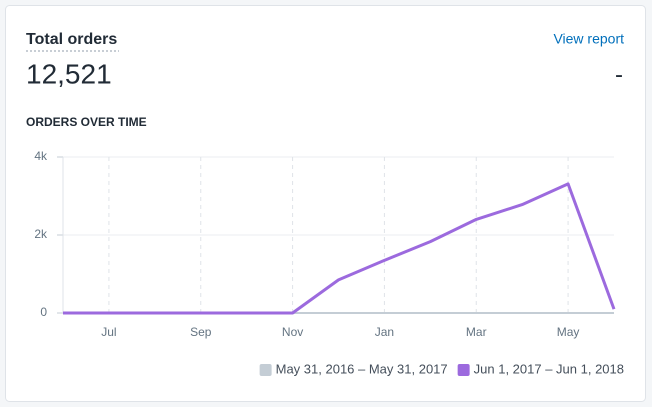 Image resolution: width=652 pixels, height=407 pixels. What do you see at coordinates (41, 234) in the screenshot?
I see `y-tick-label: 2k` at bounding box center [41, 234].